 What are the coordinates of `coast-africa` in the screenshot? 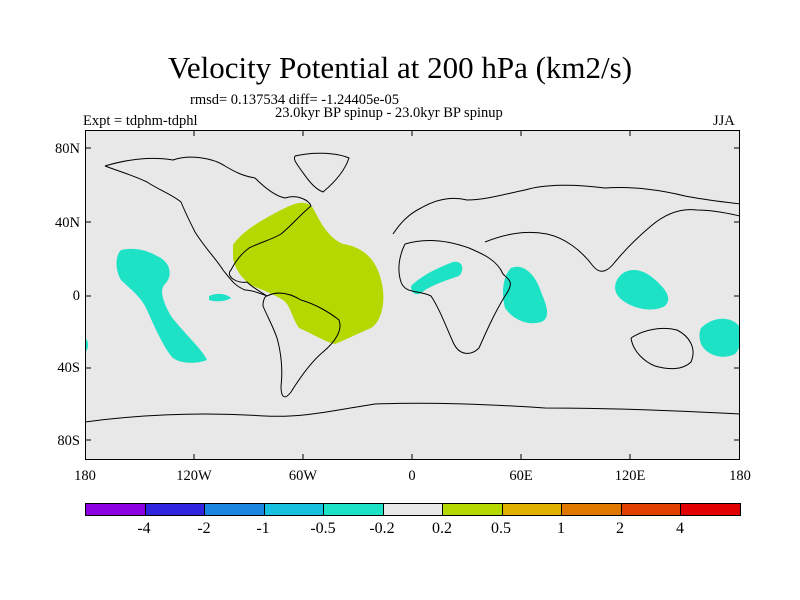 It's located at (454, 297).